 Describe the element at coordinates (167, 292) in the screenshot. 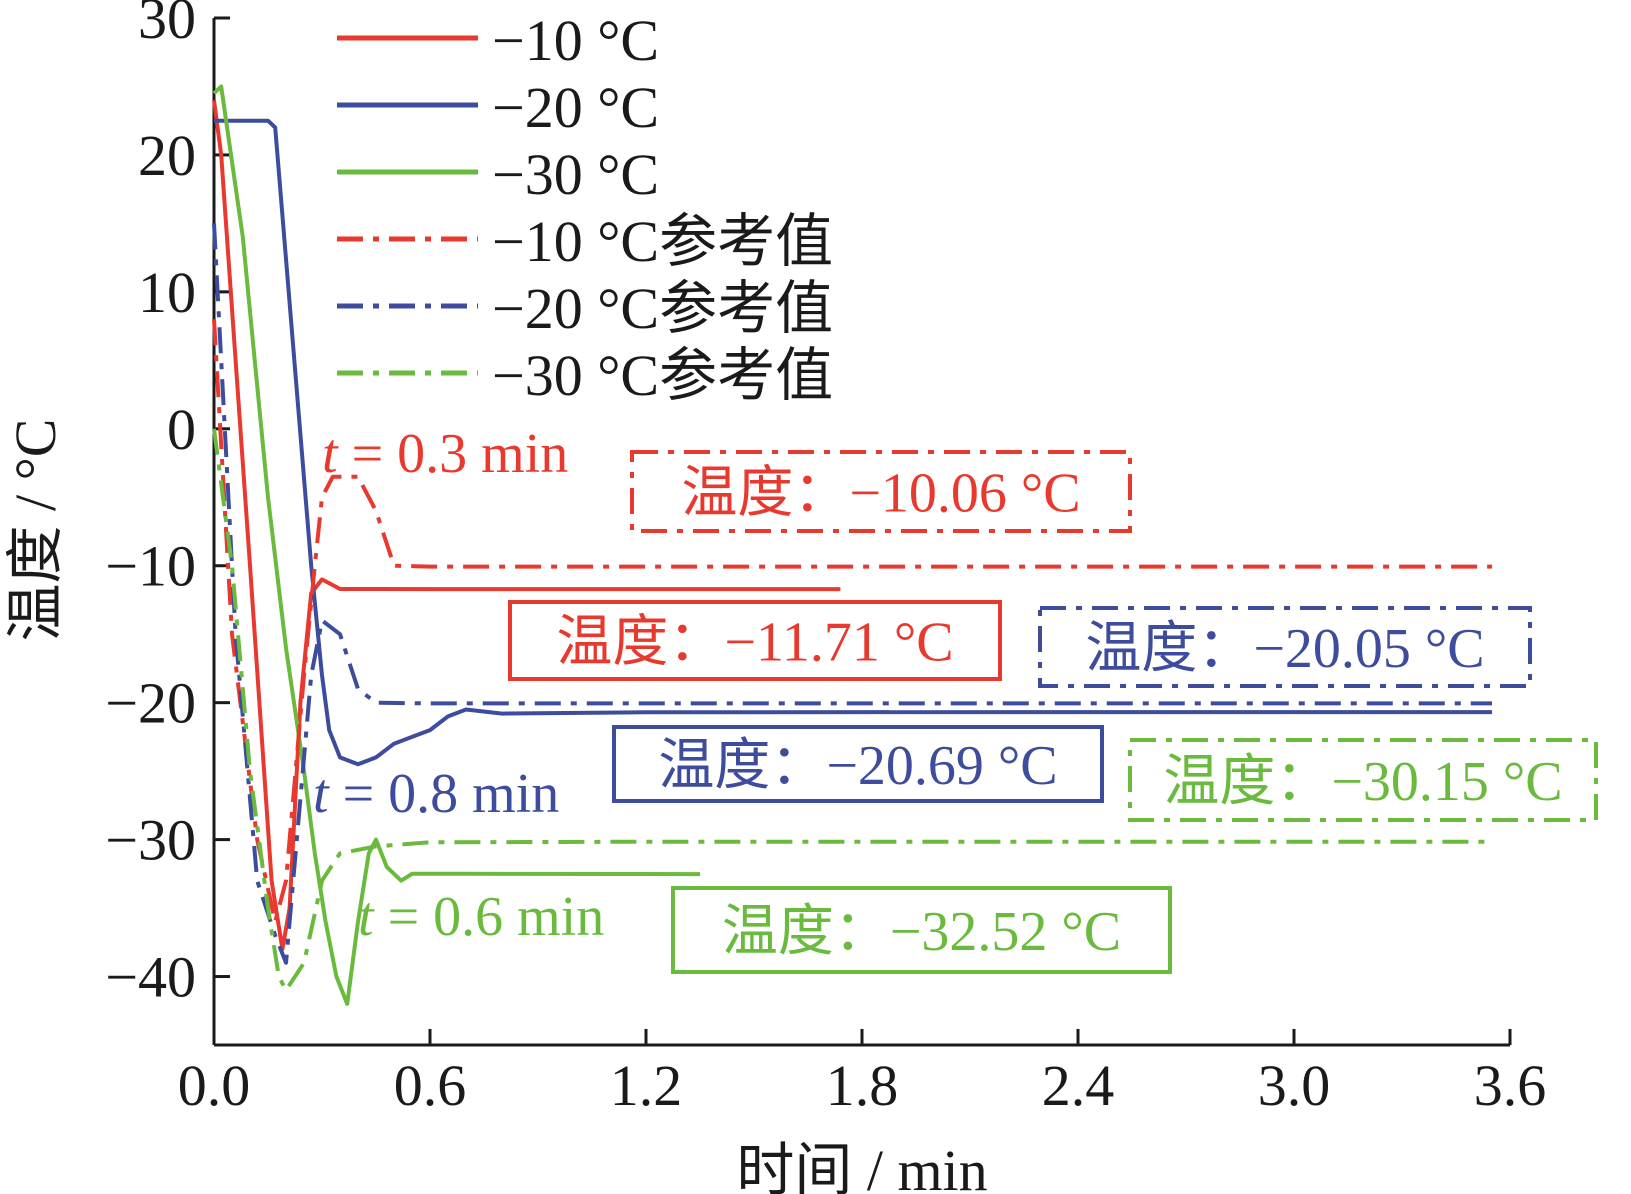

I see `y-tick-label: 10` at that location.